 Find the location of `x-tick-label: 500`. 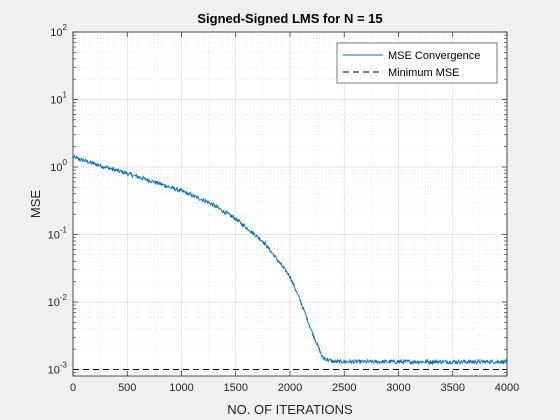

x-tick-label: 500 is located at coordinates (127, 388).